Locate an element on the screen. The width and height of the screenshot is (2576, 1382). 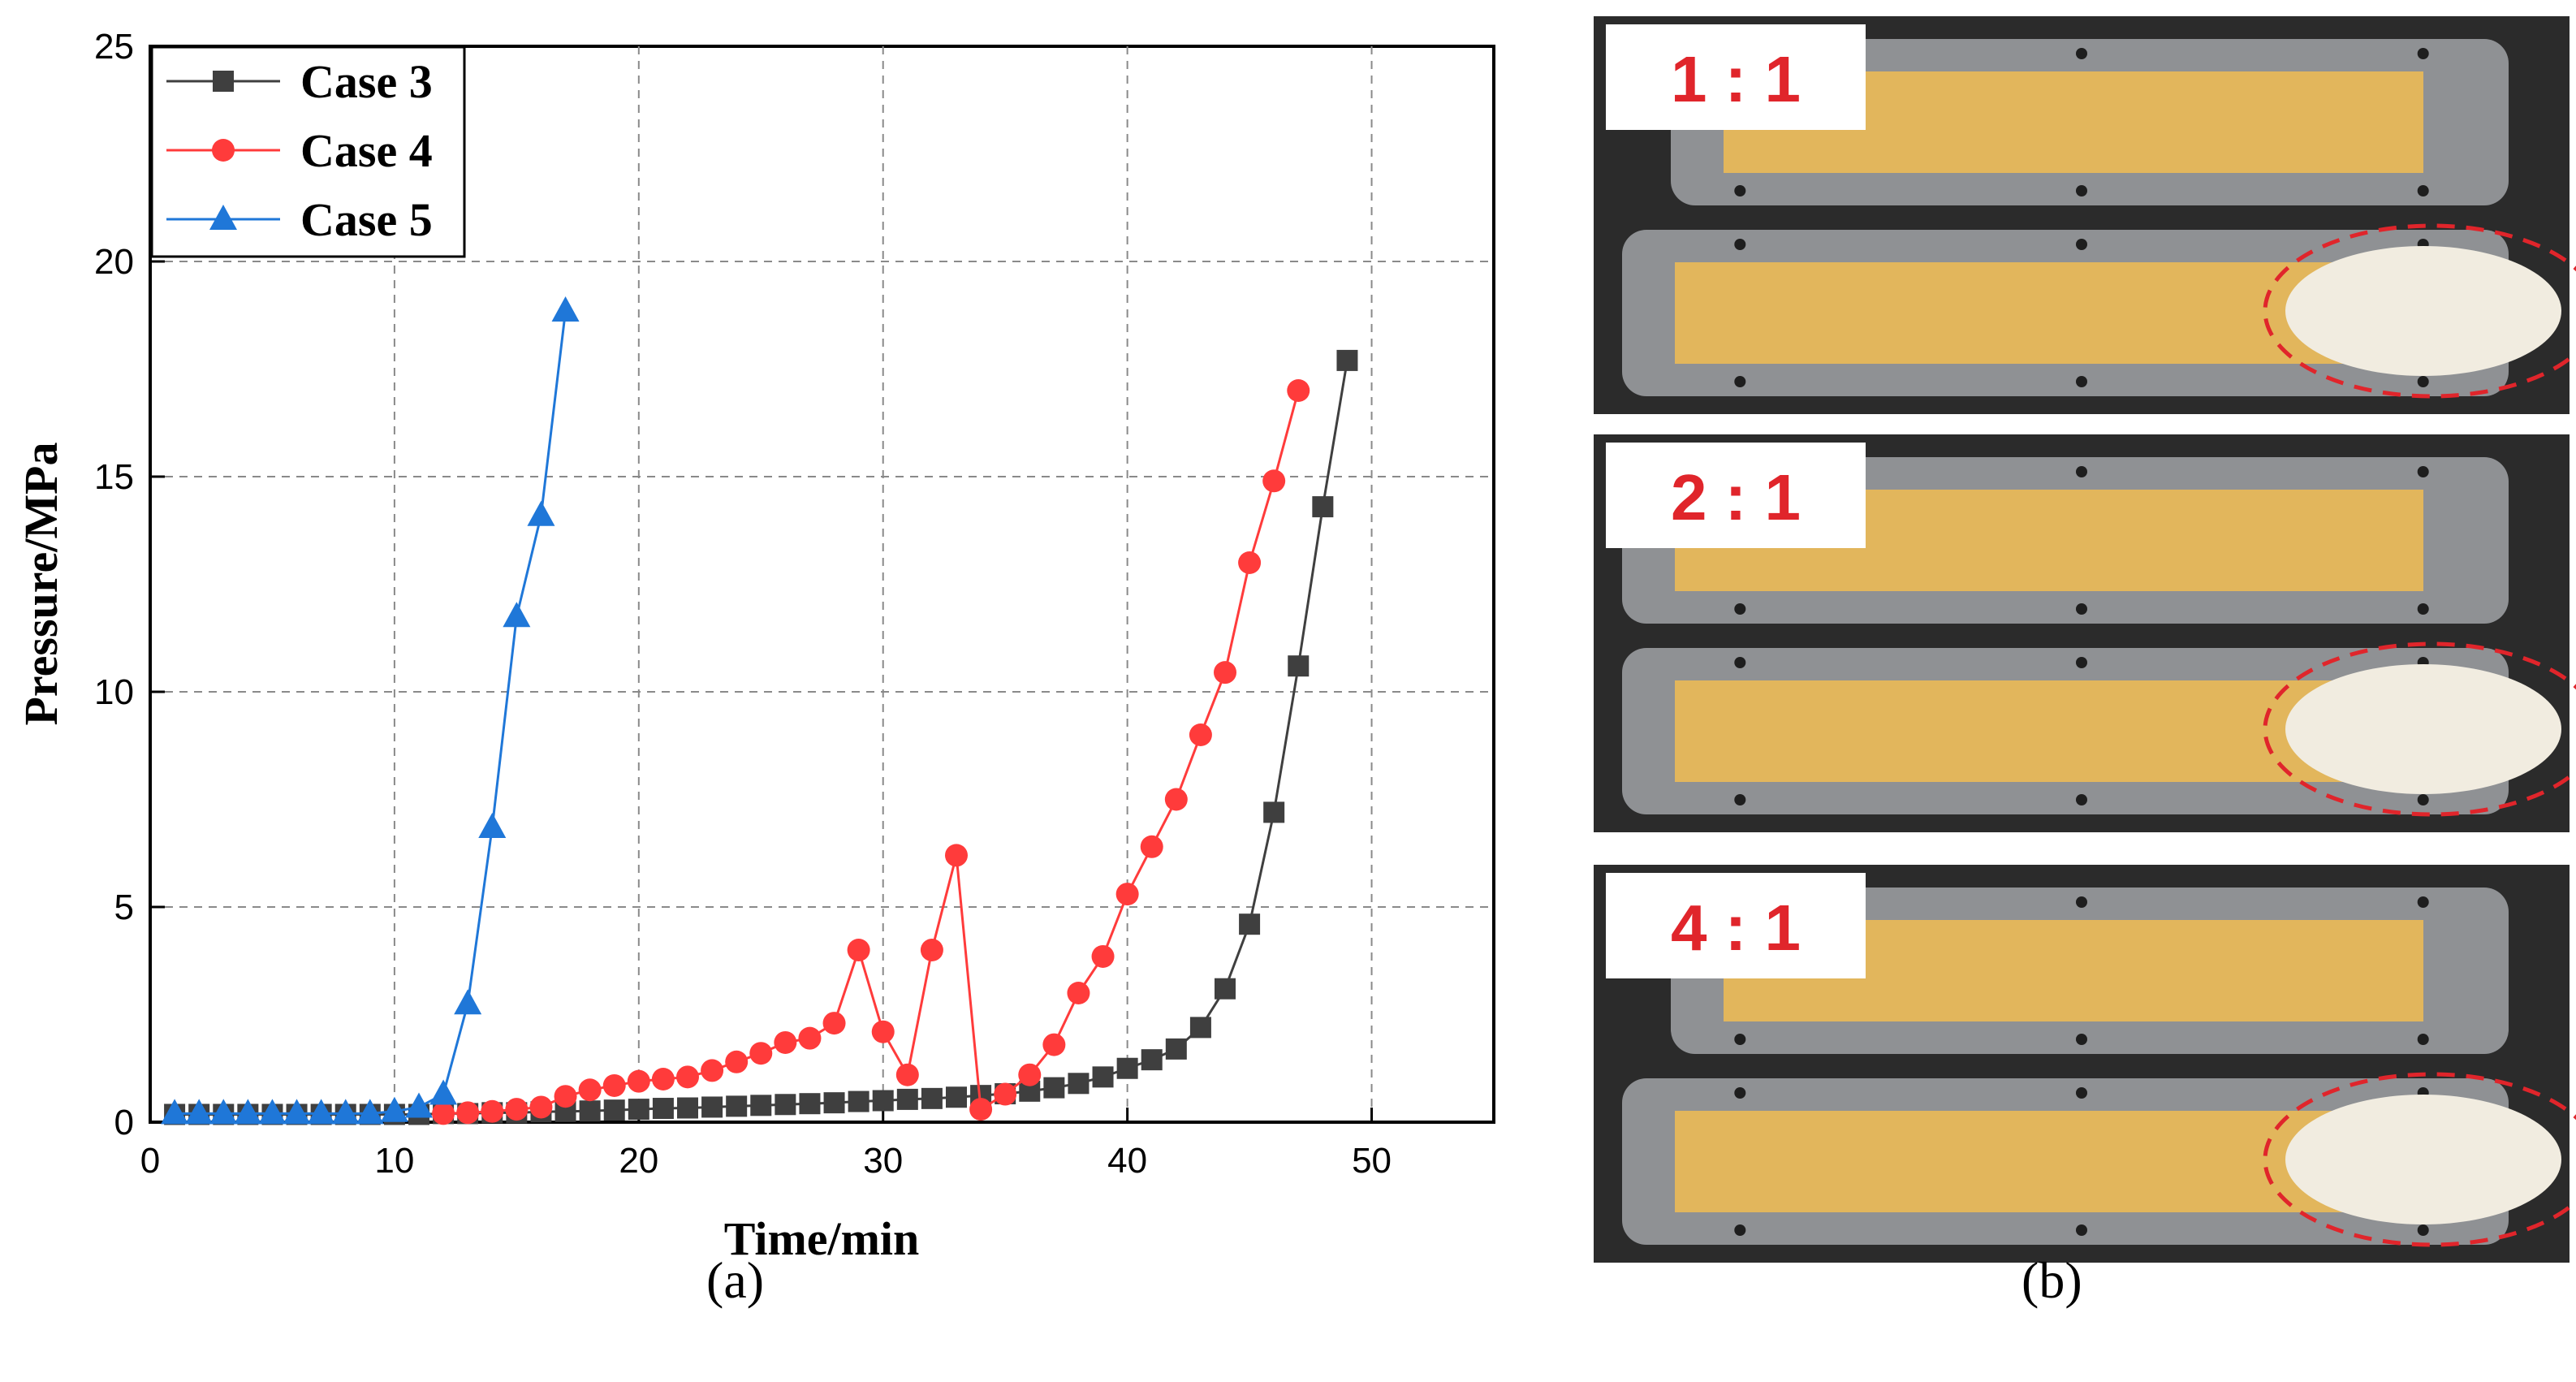
legend-label: Case 5 is located at coordinates (366, 219).